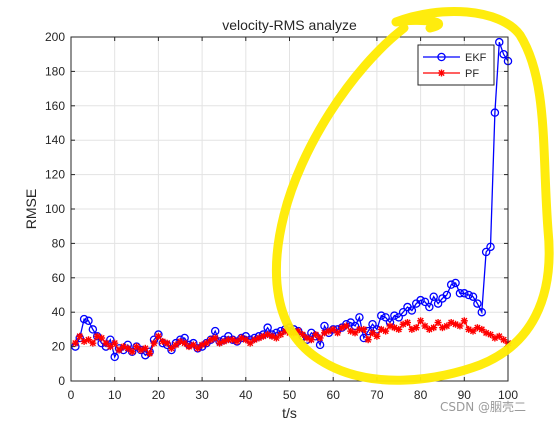 The image size is (559, 422). I want to click on legend: EKF PF, so click(456, 65).